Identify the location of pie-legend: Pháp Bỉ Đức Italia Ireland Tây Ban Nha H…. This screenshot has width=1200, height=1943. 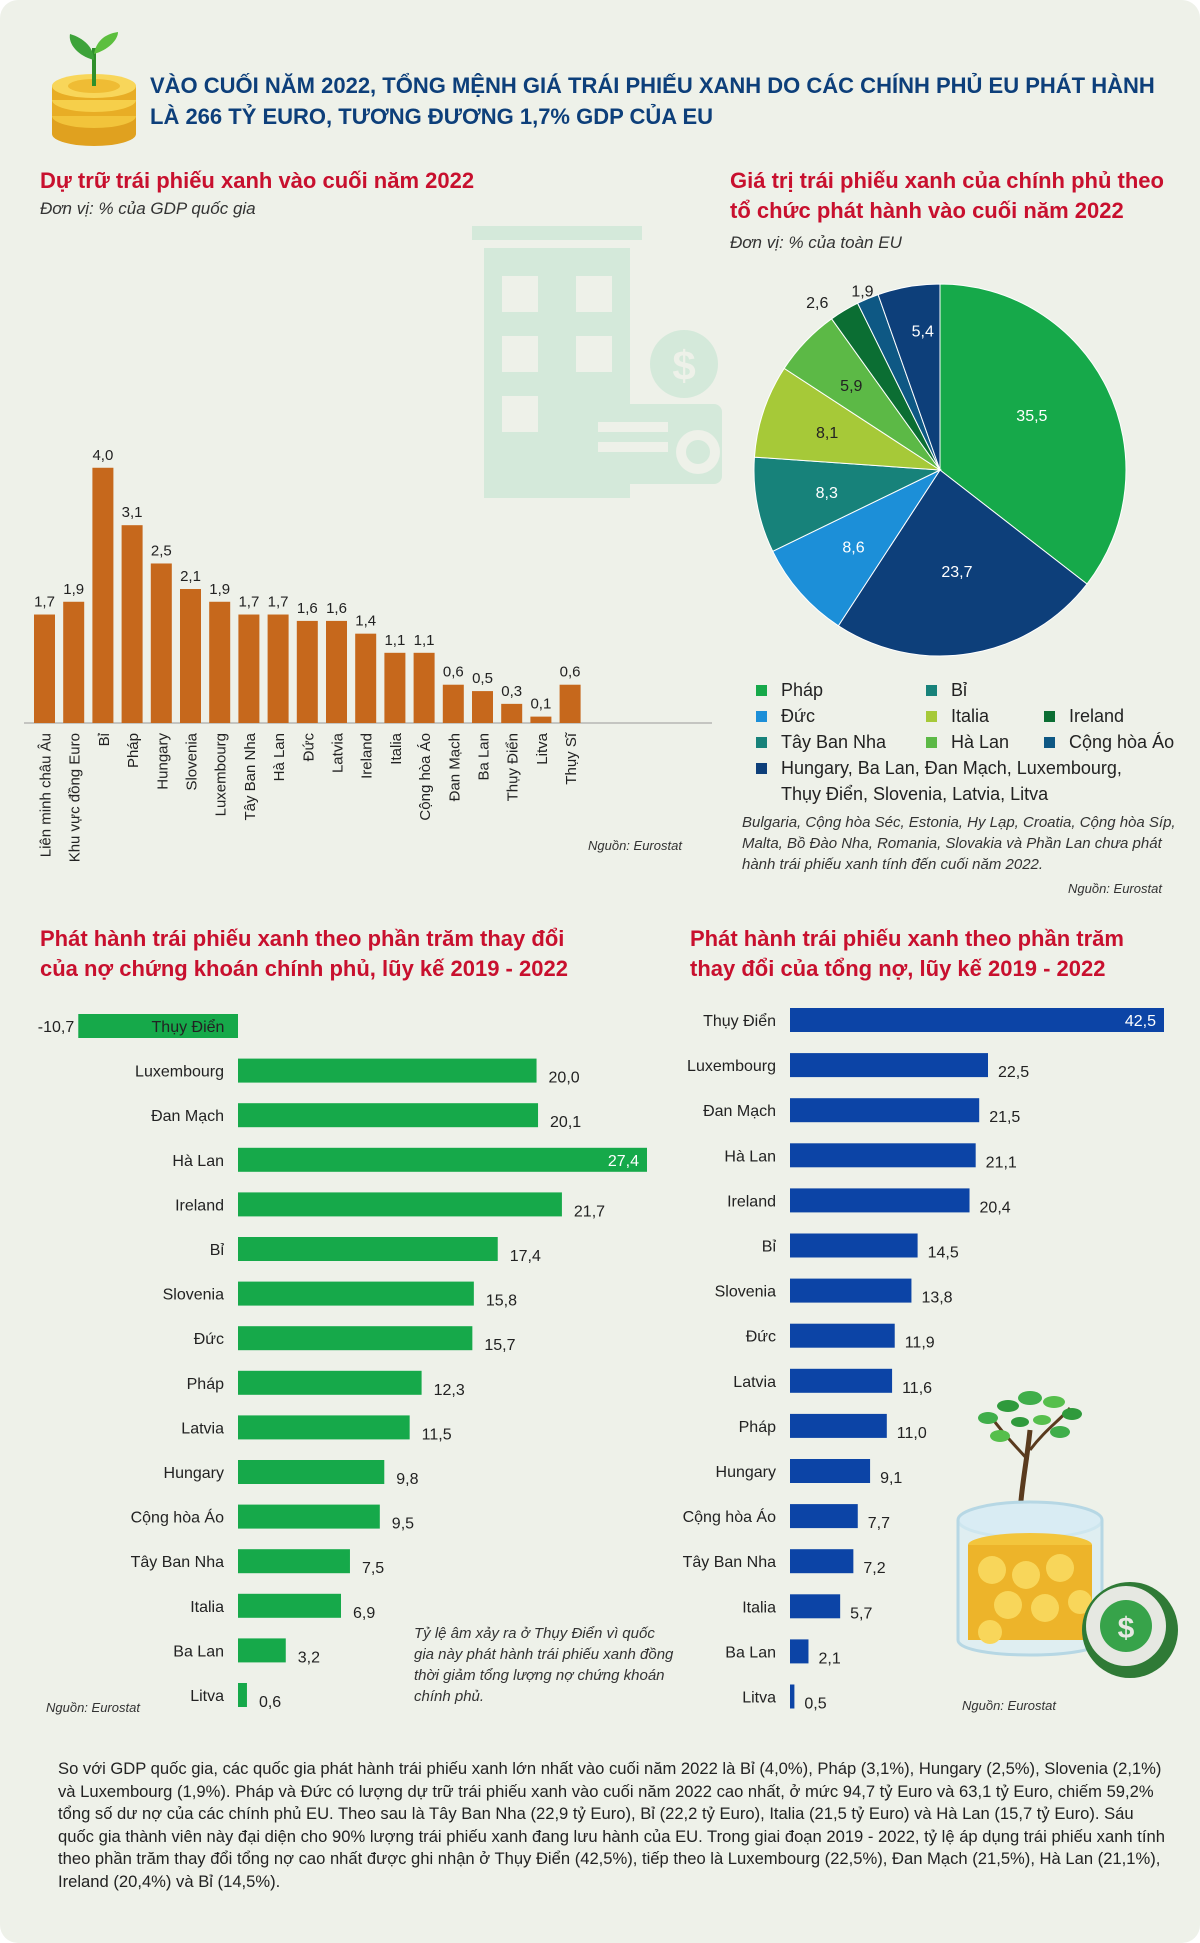
(966, 742).